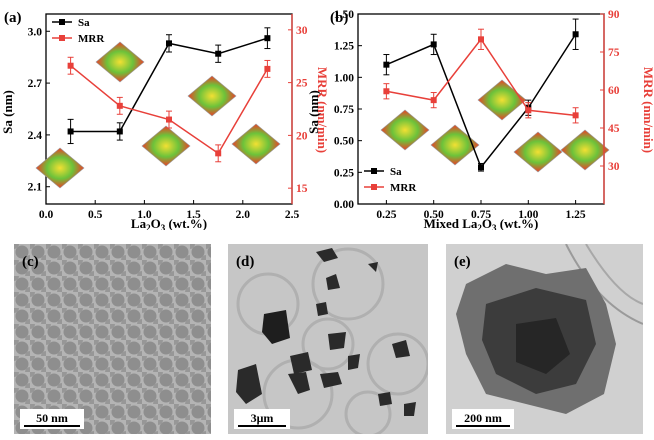 Image resolution: width=654 pixels, height=440 pixels. Describe the element at coordinates (344, 78) in the screenshot. I see `y-tick-label: 1.00` at that location.